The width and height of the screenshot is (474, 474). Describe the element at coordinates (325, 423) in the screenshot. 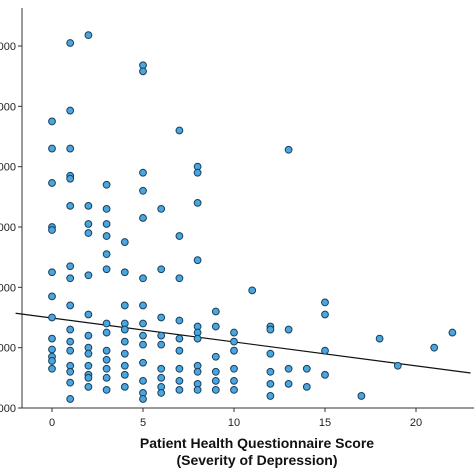

I see `x-tick-label: 15` at that location.